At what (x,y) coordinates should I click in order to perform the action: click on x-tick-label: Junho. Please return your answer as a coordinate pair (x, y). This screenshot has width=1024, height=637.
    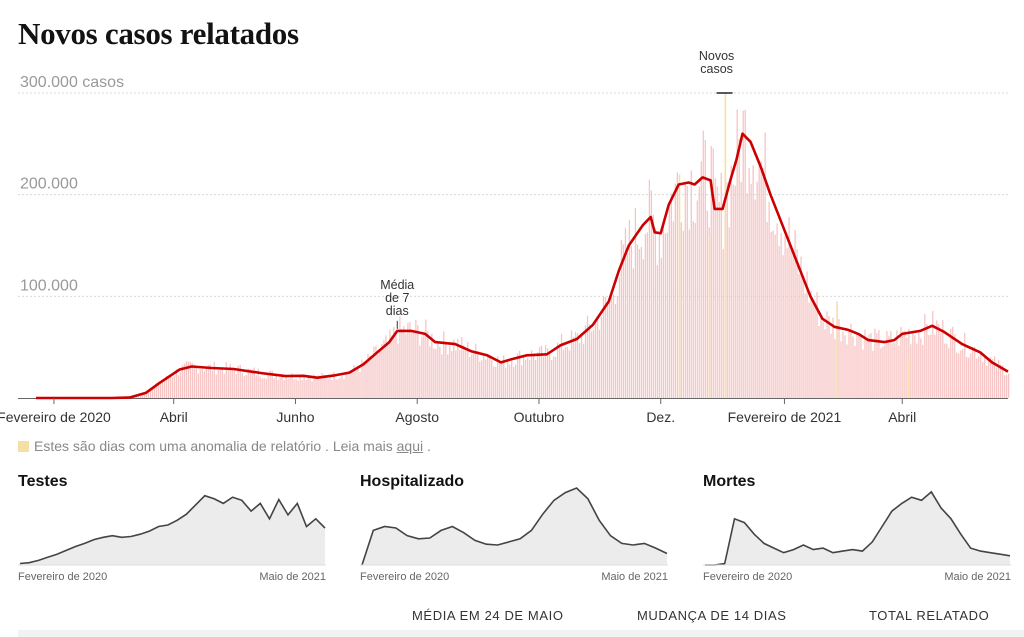
    Looking at the image, I should click on (295, 417).